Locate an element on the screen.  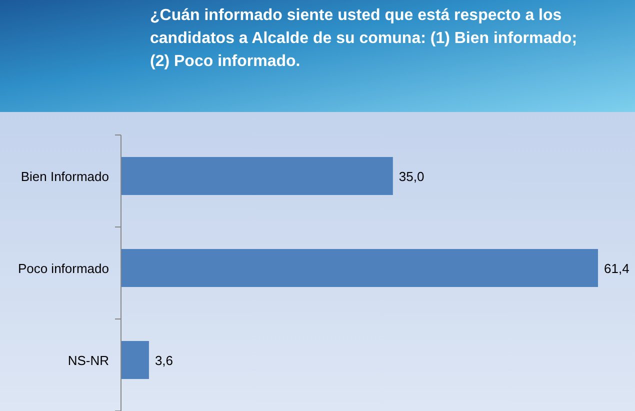
data-label: 3,6 is located at coordinates (164, 360).